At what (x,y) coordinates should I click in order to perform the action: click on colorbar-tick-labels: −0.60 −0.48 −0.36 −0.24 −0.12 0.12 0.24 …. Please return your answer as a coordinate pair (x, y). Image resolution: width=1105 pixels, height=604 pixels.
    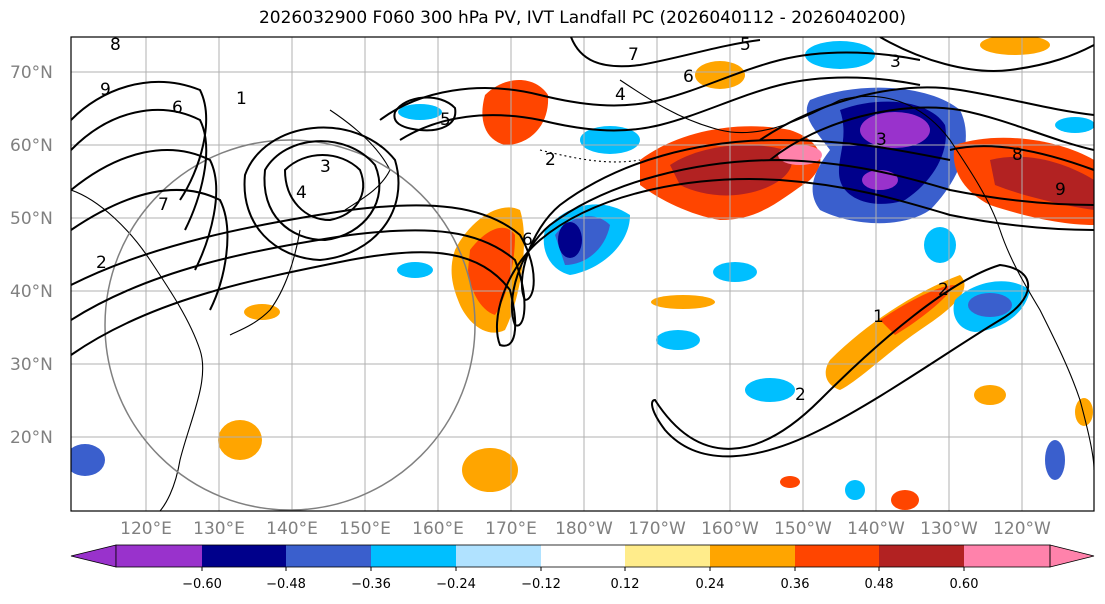
    Looking at the image, I should click on (580, 584).